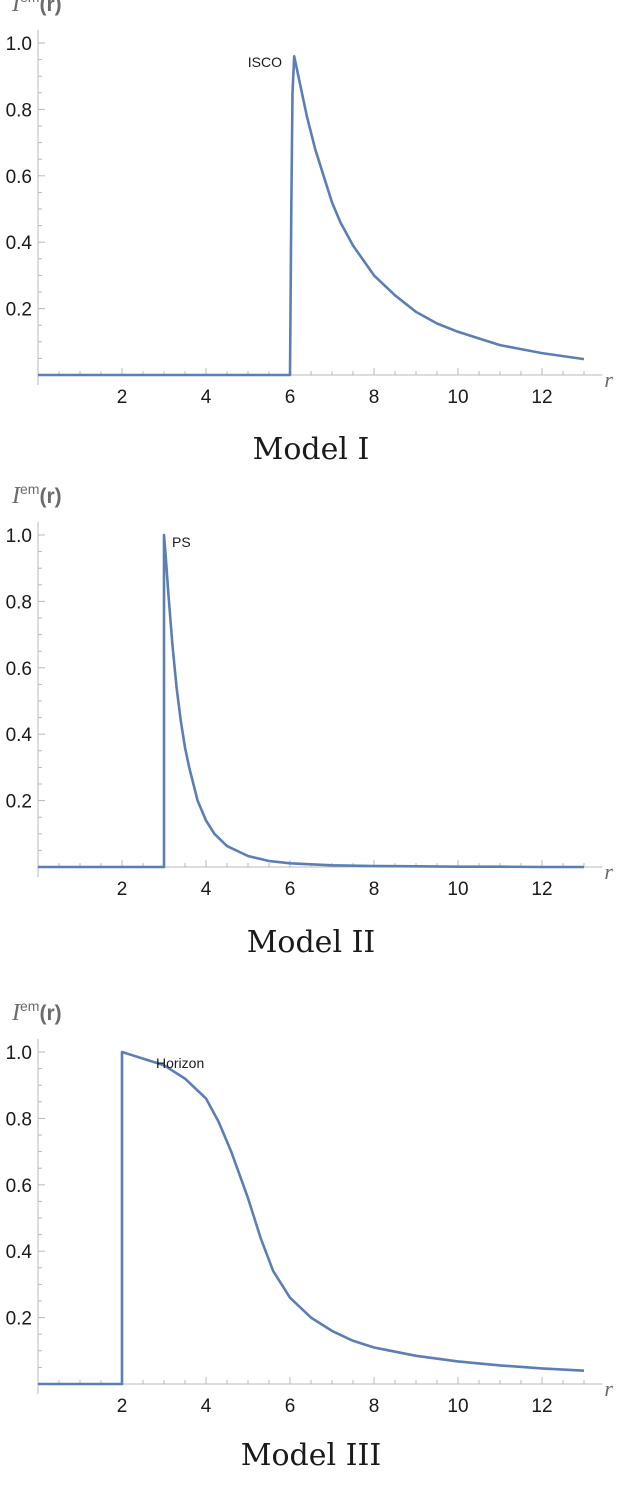  I want to click on chart-caption: Model II, so click(311, 942).